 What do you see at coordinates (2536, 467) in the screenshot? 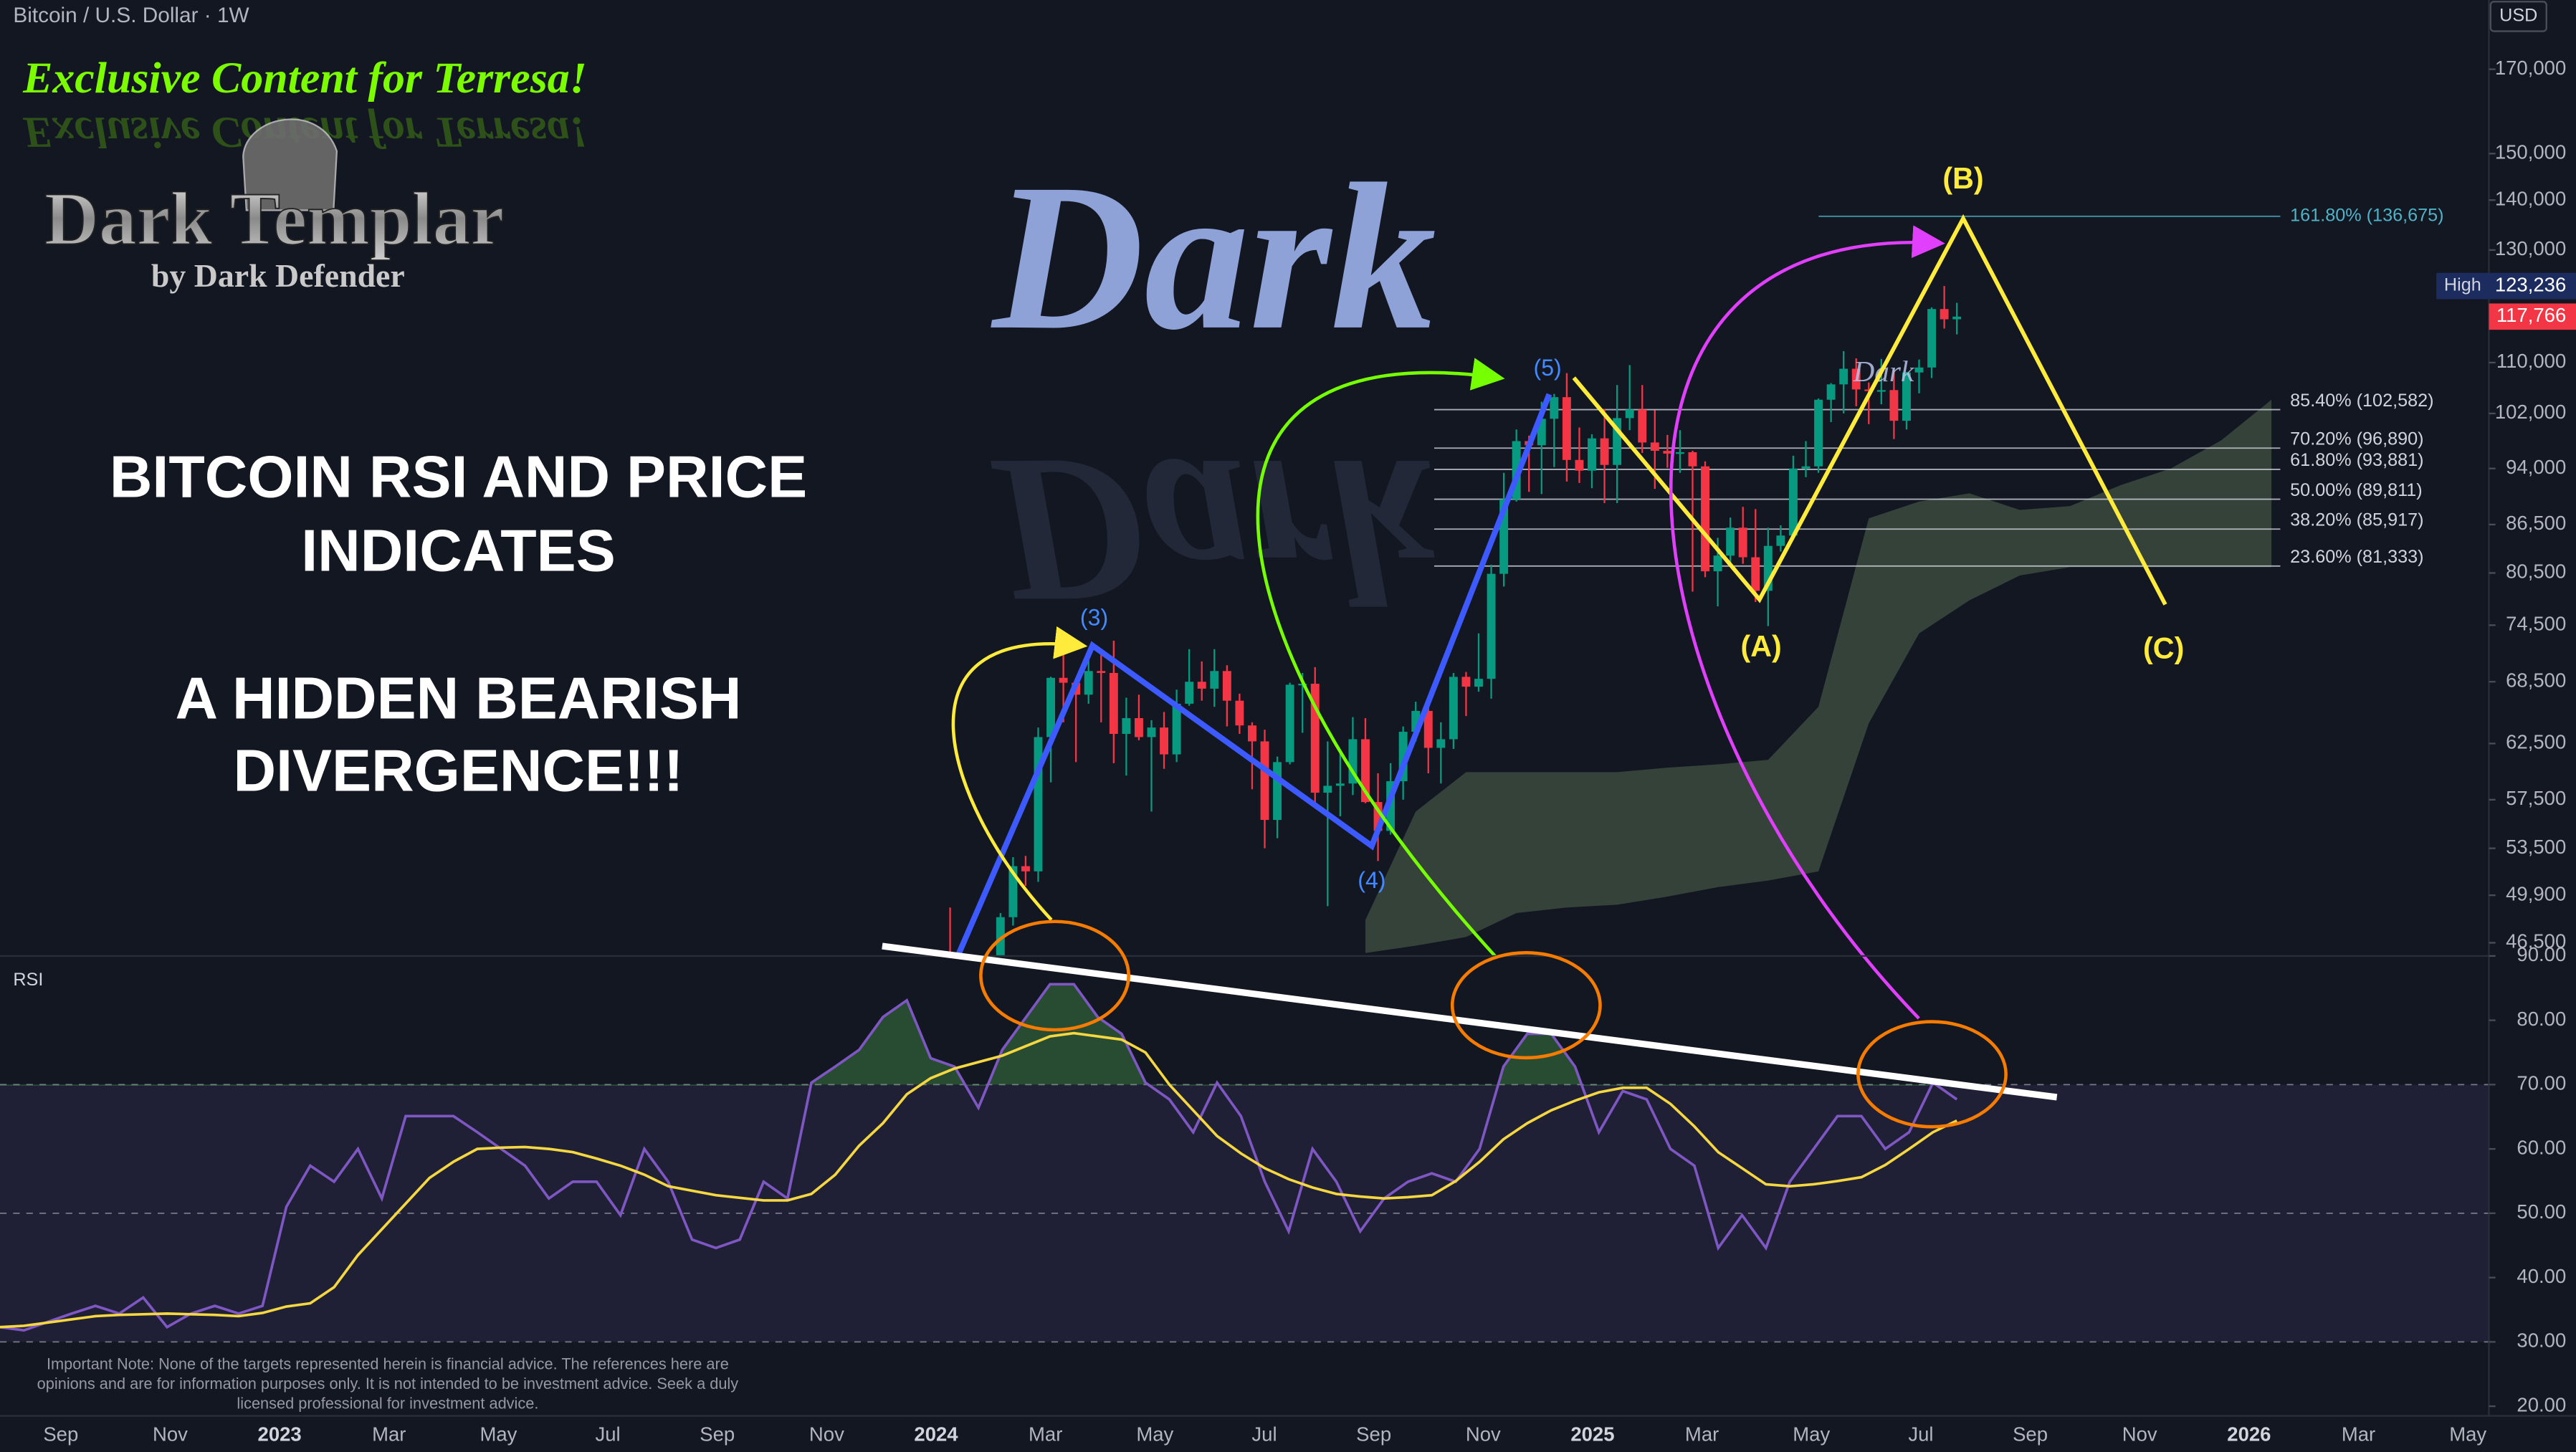
I see `y-tick-label: 94,000` at bounding box center [2536, 467].